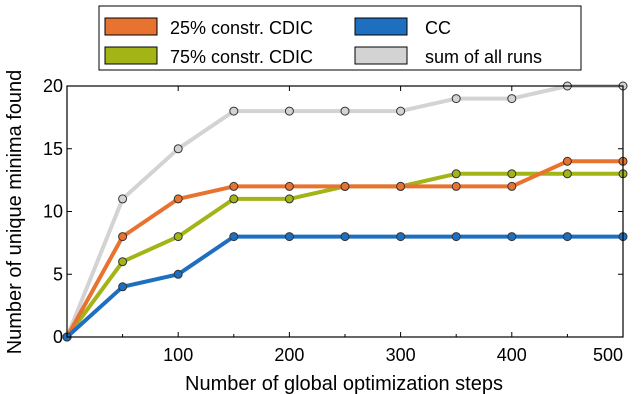  What do you see at coordinates (344, 383) in the screenshot?
I see `x-axis-label: Number of global optimization steps` at bounding box center [344, 383].